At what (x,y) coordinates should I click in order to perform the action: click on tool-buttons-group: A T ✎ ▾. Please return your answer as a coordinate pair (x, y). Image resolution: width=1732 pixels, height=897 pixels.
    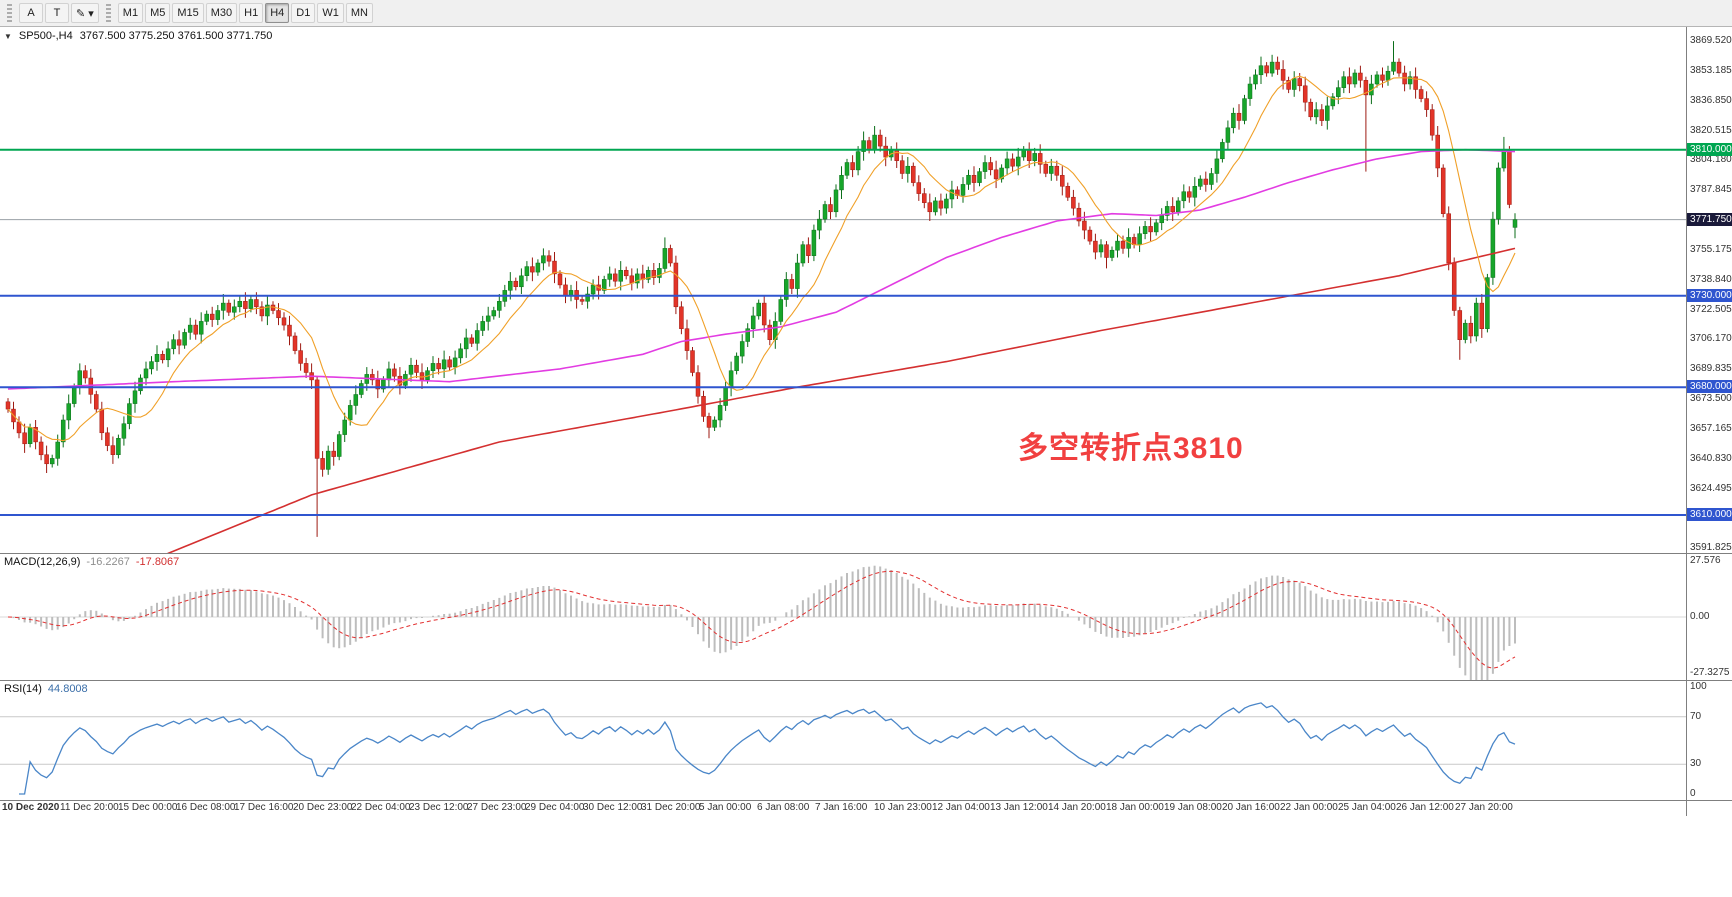
    Looking at the image, I should click on (59, 13).